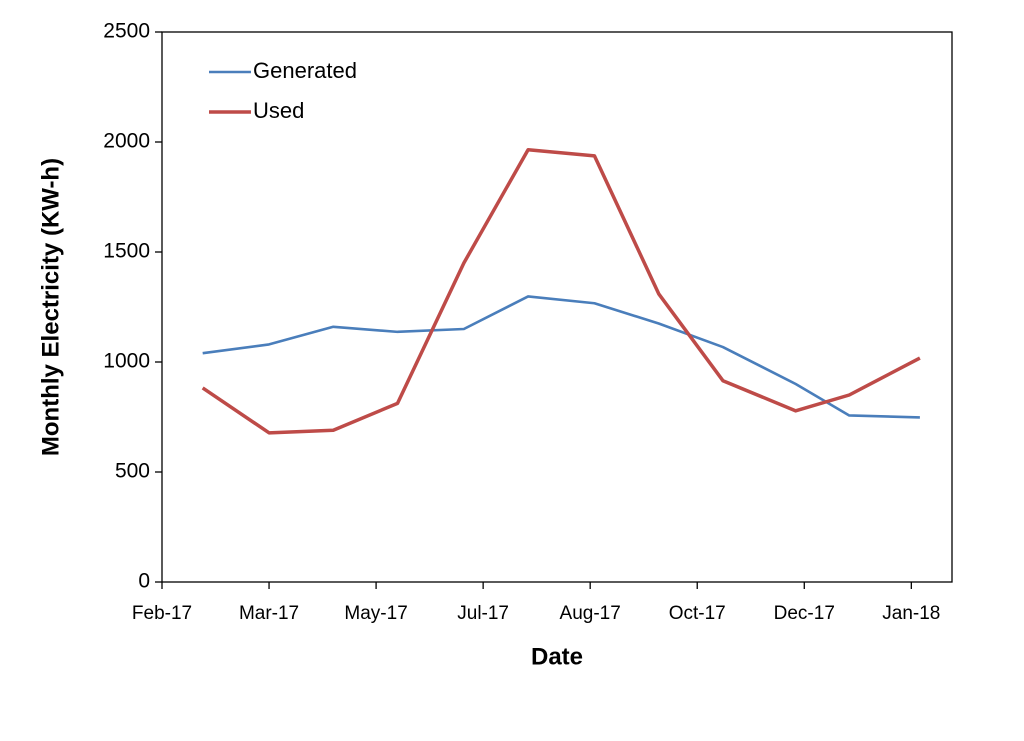 This screenshot has height=741, width=1024. What do you see at coordinates (132, 471) in the screenshot?
I see `y-tick-label: 500` at bounding box center [132, 471].